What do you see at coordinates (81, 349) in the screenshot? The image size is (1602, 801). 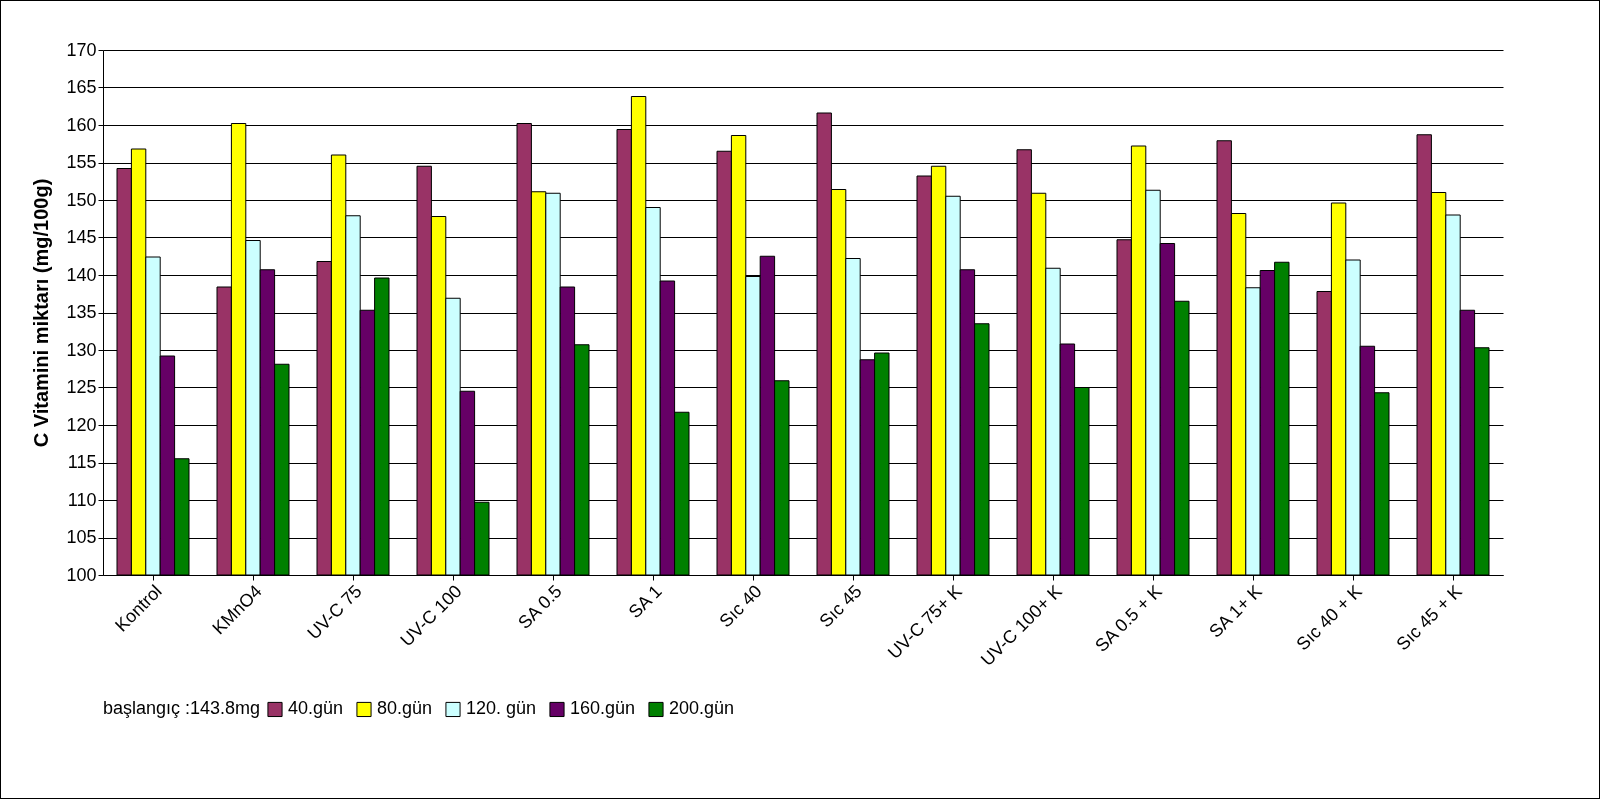 I see `y-tick-label: 130` at bounding box center [81, 349].